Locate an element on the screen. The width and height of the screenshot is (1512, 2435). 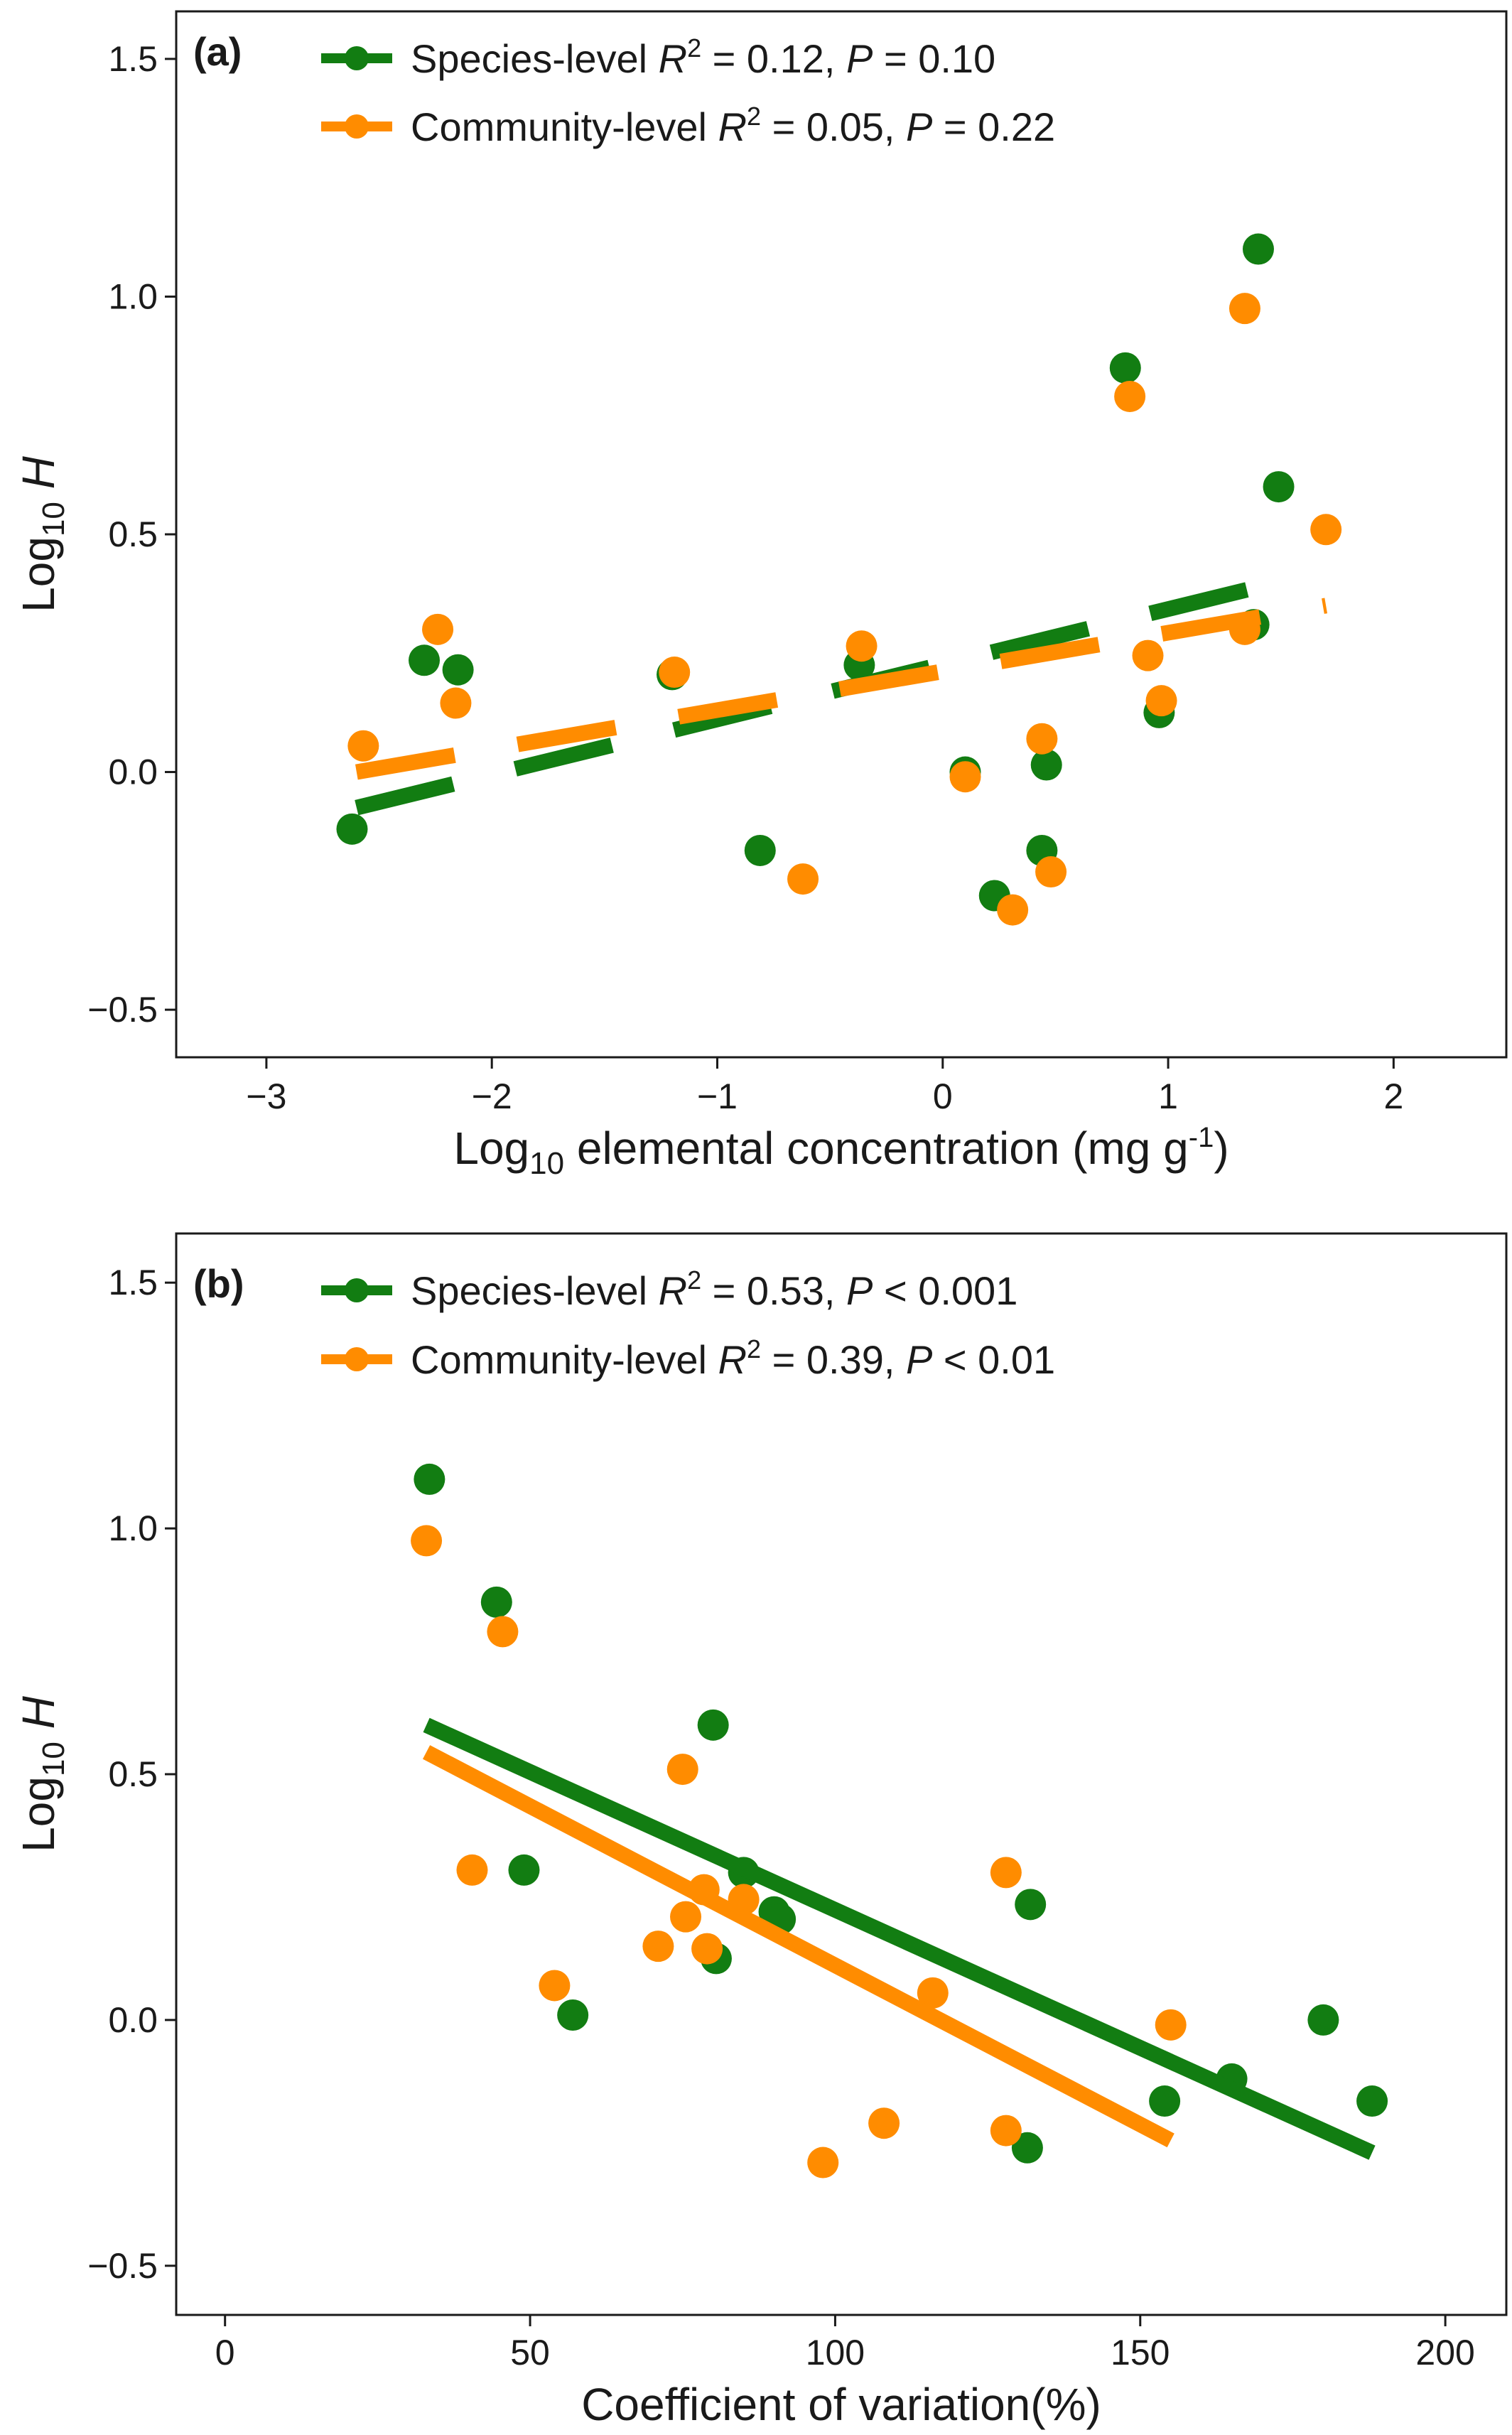
community-level-legend-label: Community-level R2 = 0.39, P < 0.01 is located at coordinates (733, 1358).